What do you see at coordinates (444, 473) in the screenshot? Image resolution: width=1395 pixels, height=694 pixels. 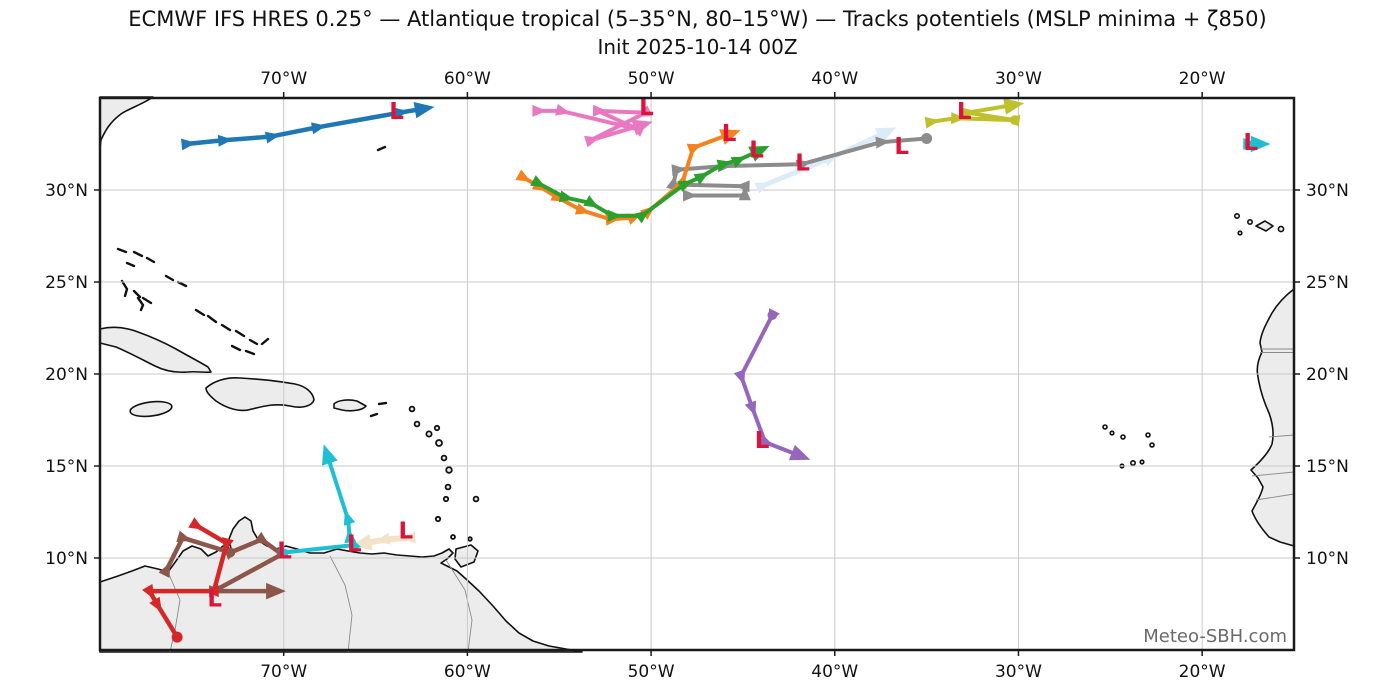 I see `lesser-antilles-islands` at bounding box center [444, 473].